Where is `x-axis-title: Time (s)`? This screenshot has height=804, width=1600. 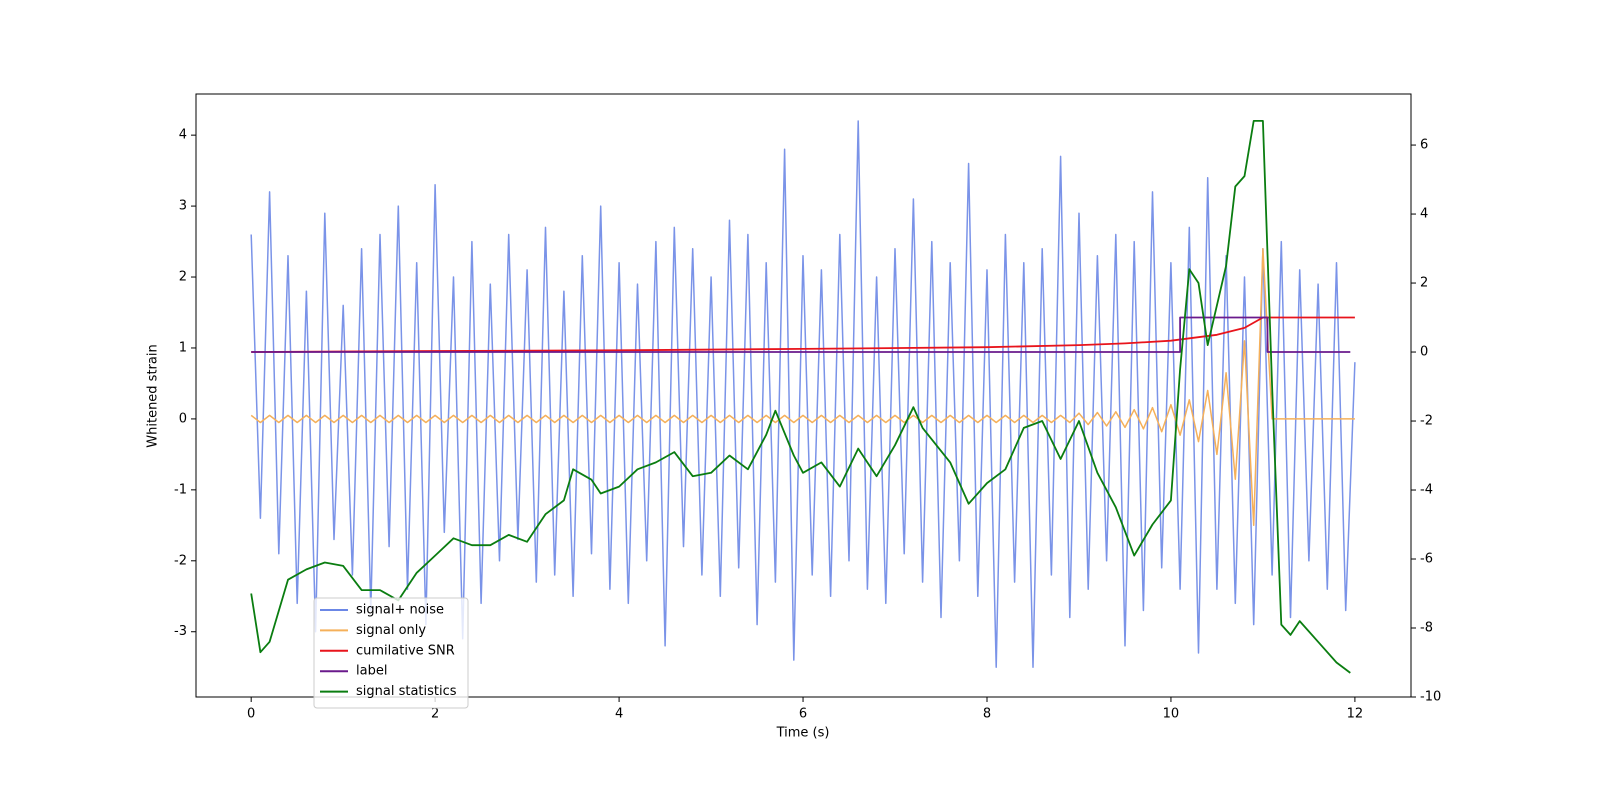 x-axis-title: Time (s) is located at coordinates (803, 733).